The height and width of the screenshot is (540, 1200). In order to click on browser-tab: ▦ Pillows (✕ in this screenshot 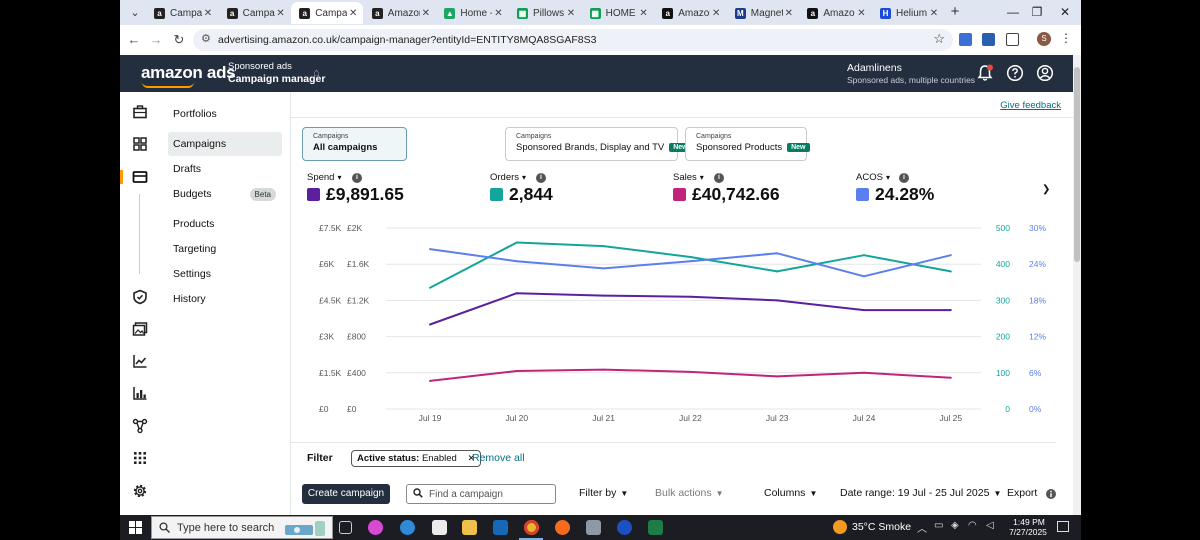, I will do `click(545, 13)`.